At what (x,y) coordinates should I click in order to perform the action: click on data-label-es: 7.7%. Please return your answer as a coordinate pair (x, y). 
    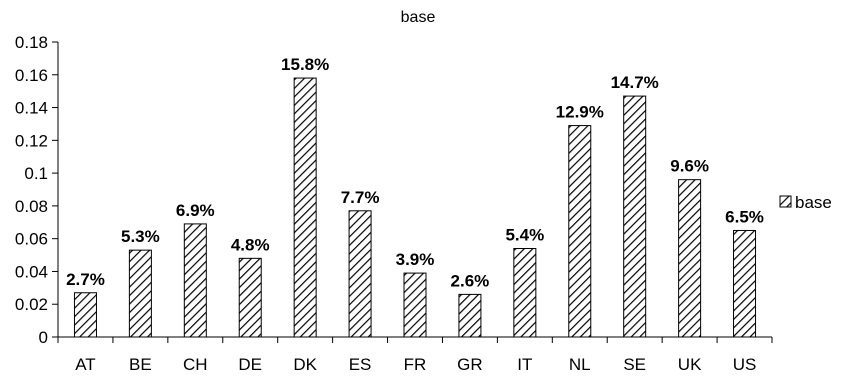
    Looking at the image, I should click on (360, 197).